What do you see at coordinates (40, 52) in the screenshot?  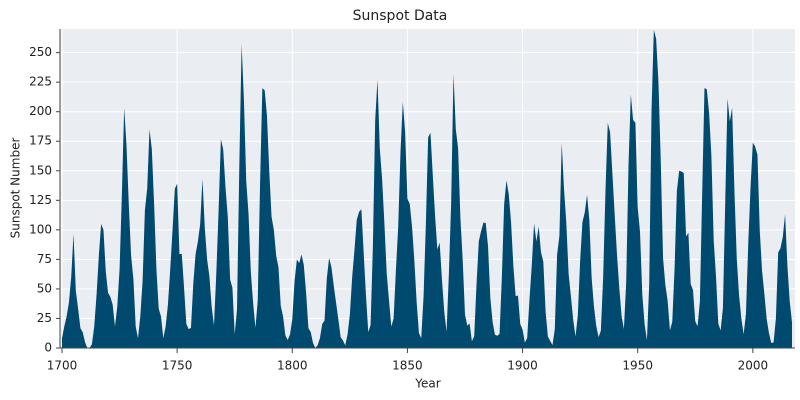 I see `y-tick-label: 250` at bounding box center [40, 52].